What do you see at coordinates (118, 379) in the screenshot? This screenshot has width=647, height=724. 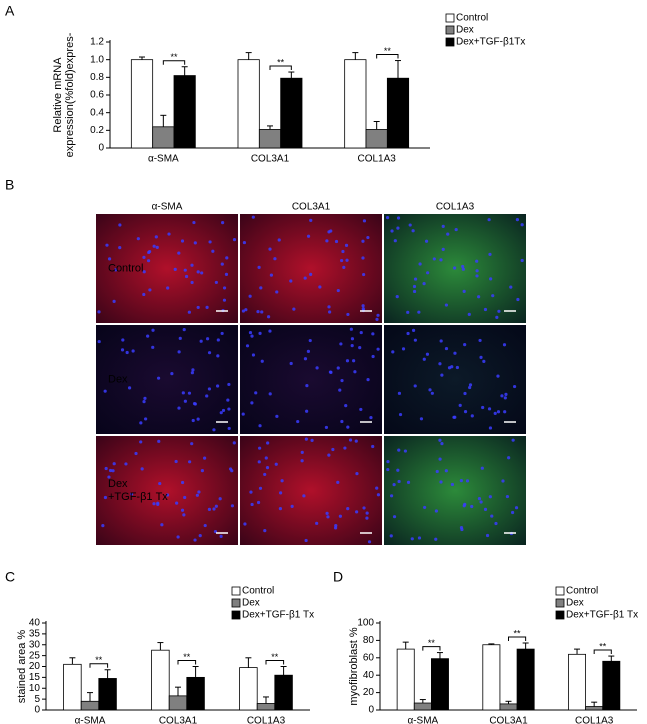 I see `row-label: Dex` at bounding box center [118, 379].